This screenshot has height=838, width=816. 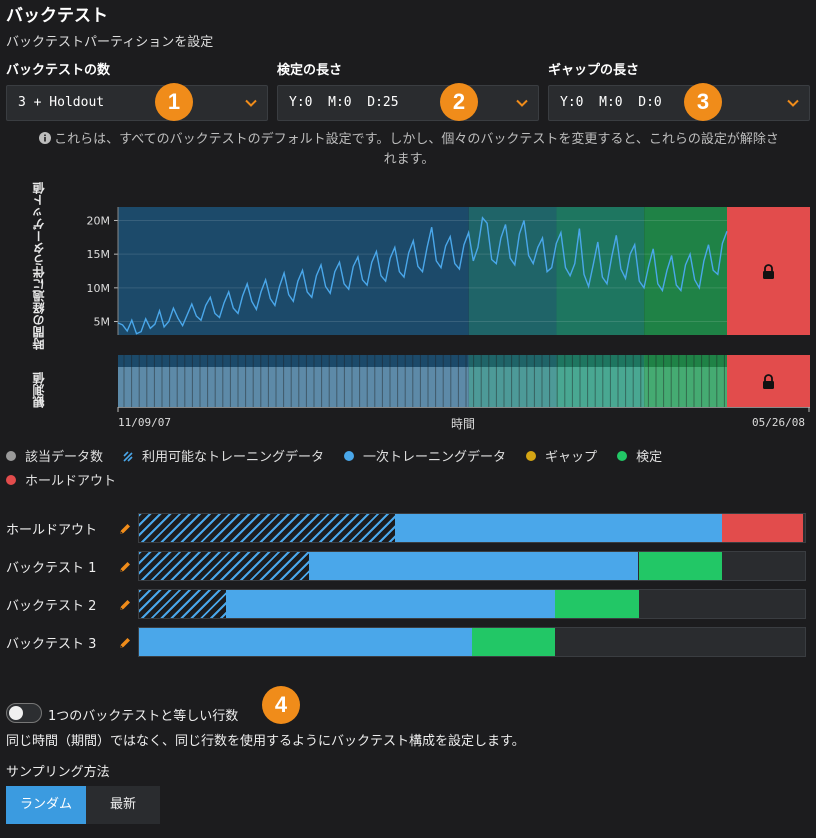 I want to click on backtests-count-label: バックテストの数, so click(x=58, y=70).